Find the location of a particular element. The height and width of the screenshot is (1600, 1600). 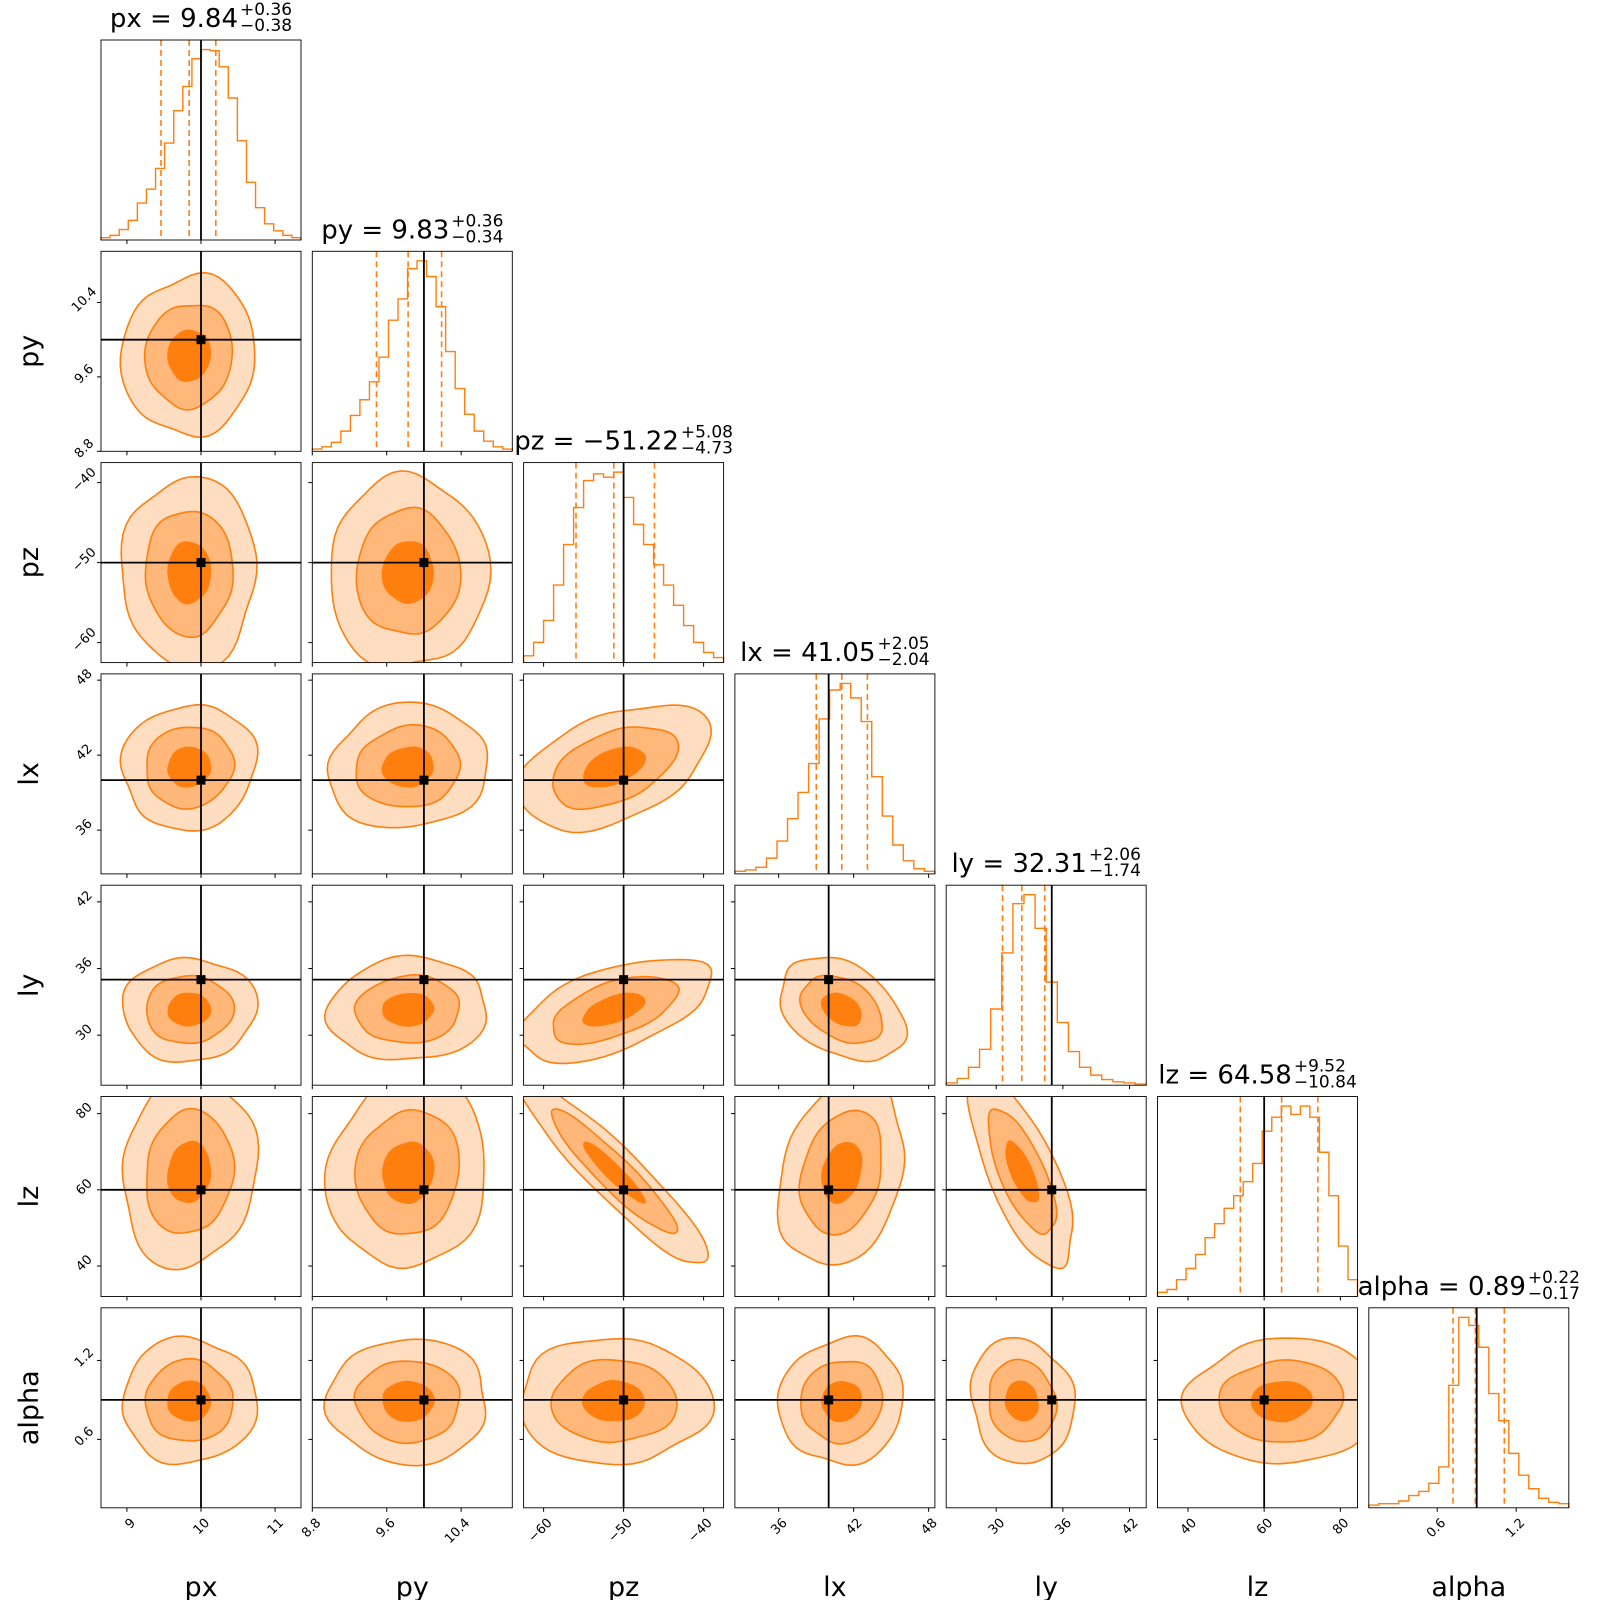

title-alpha: alpha = 0.89 is located at coordinates (1442, 1287).